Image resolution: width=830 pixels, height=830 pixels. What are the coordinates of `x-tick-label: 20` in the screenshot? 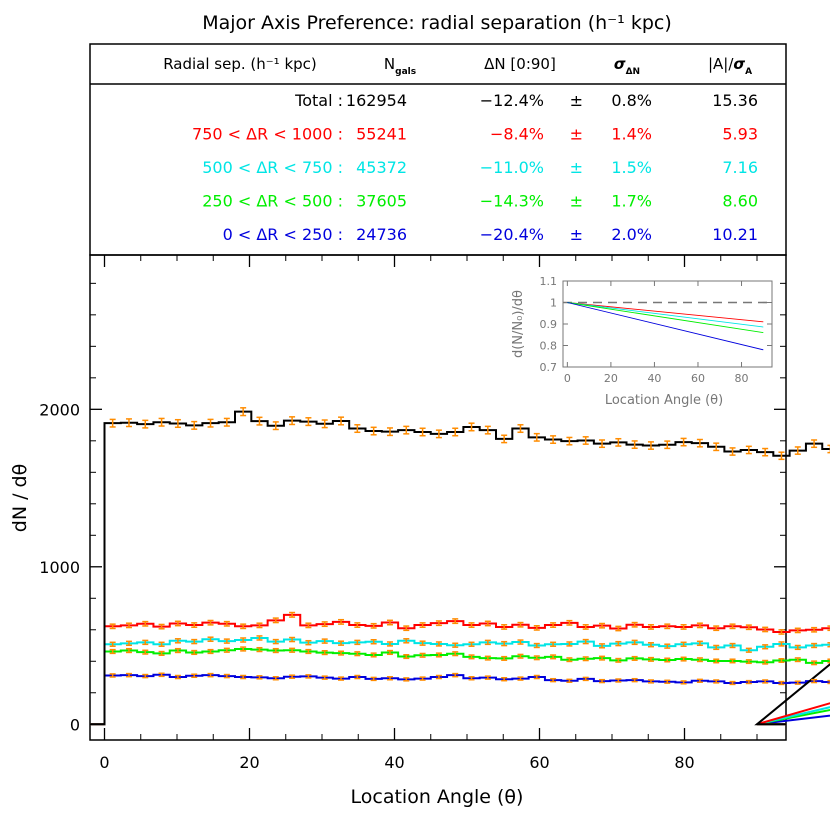 It's located at (249, 762).